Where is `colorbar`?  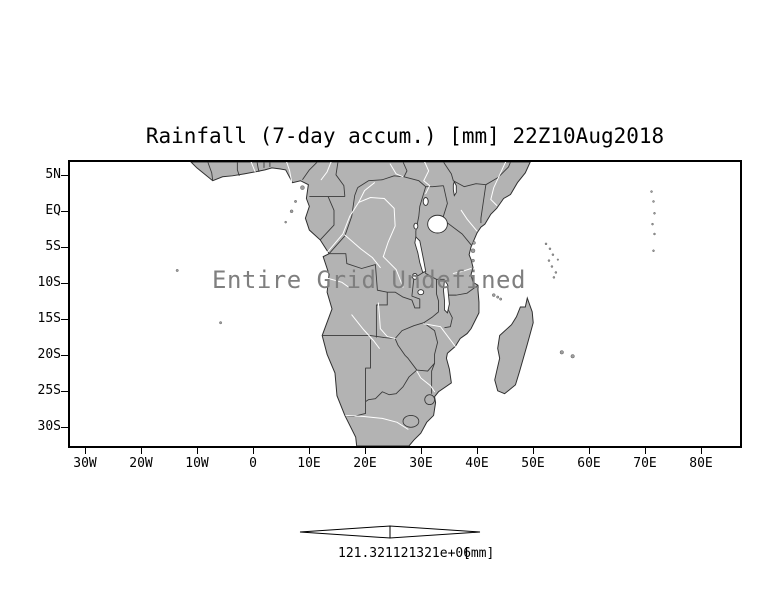
colorbar is located at coordinates (390, 532).